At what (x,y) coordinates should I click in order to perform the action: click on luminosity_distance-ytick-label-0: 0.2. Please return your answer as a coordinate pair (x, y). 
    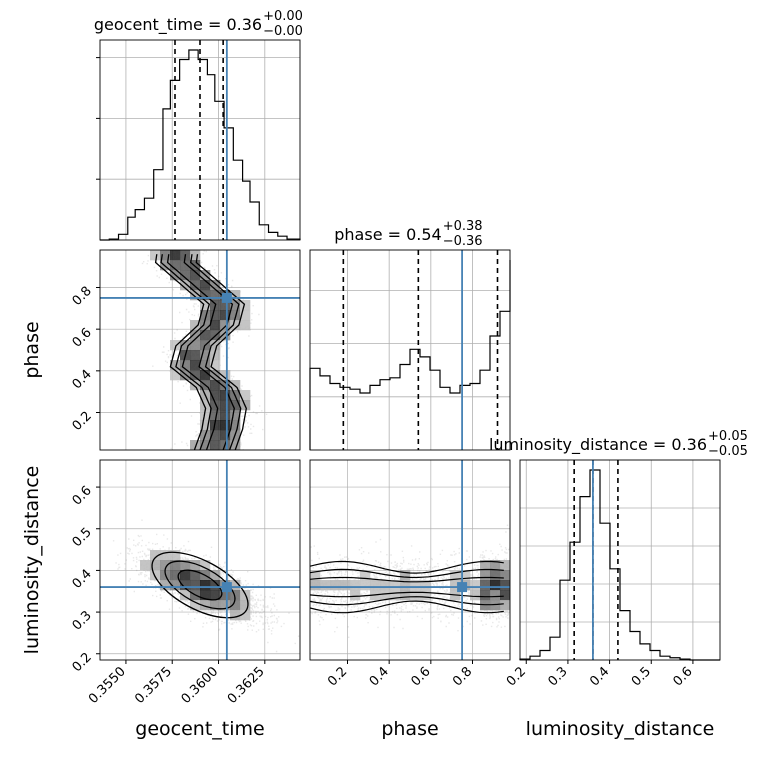
    Looking at the image, I should click on (82, 662).